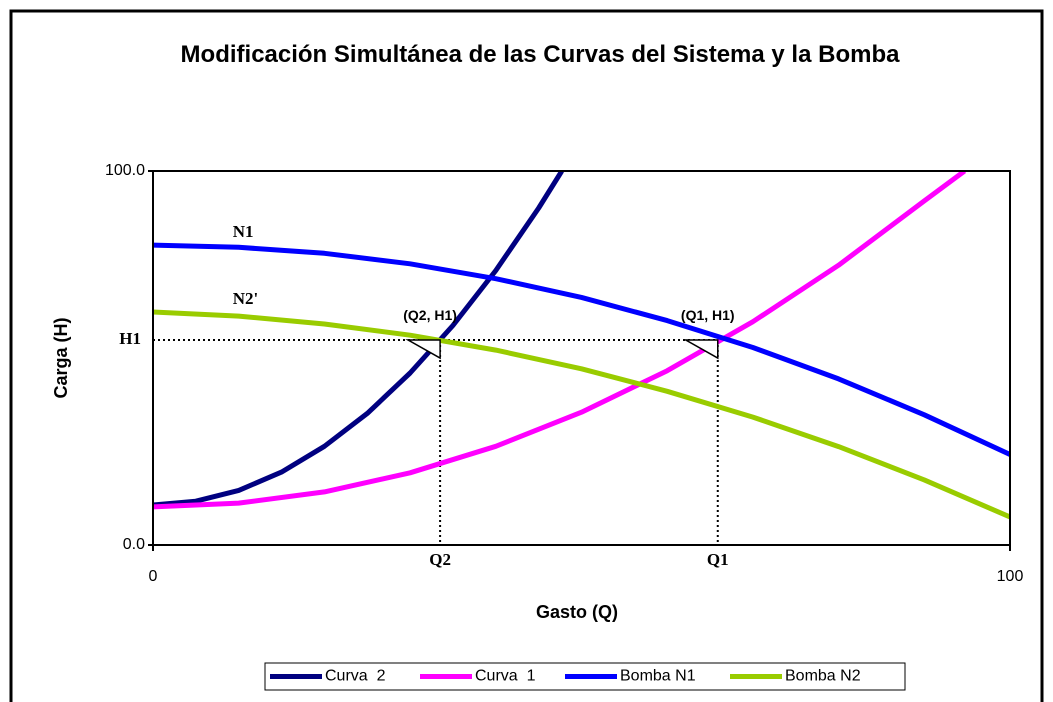 The image size is (1053, 702). Describe the element at coordinates (61, 357) in the screenshot. I see `y-axis-label: Carga (H)` at that location.